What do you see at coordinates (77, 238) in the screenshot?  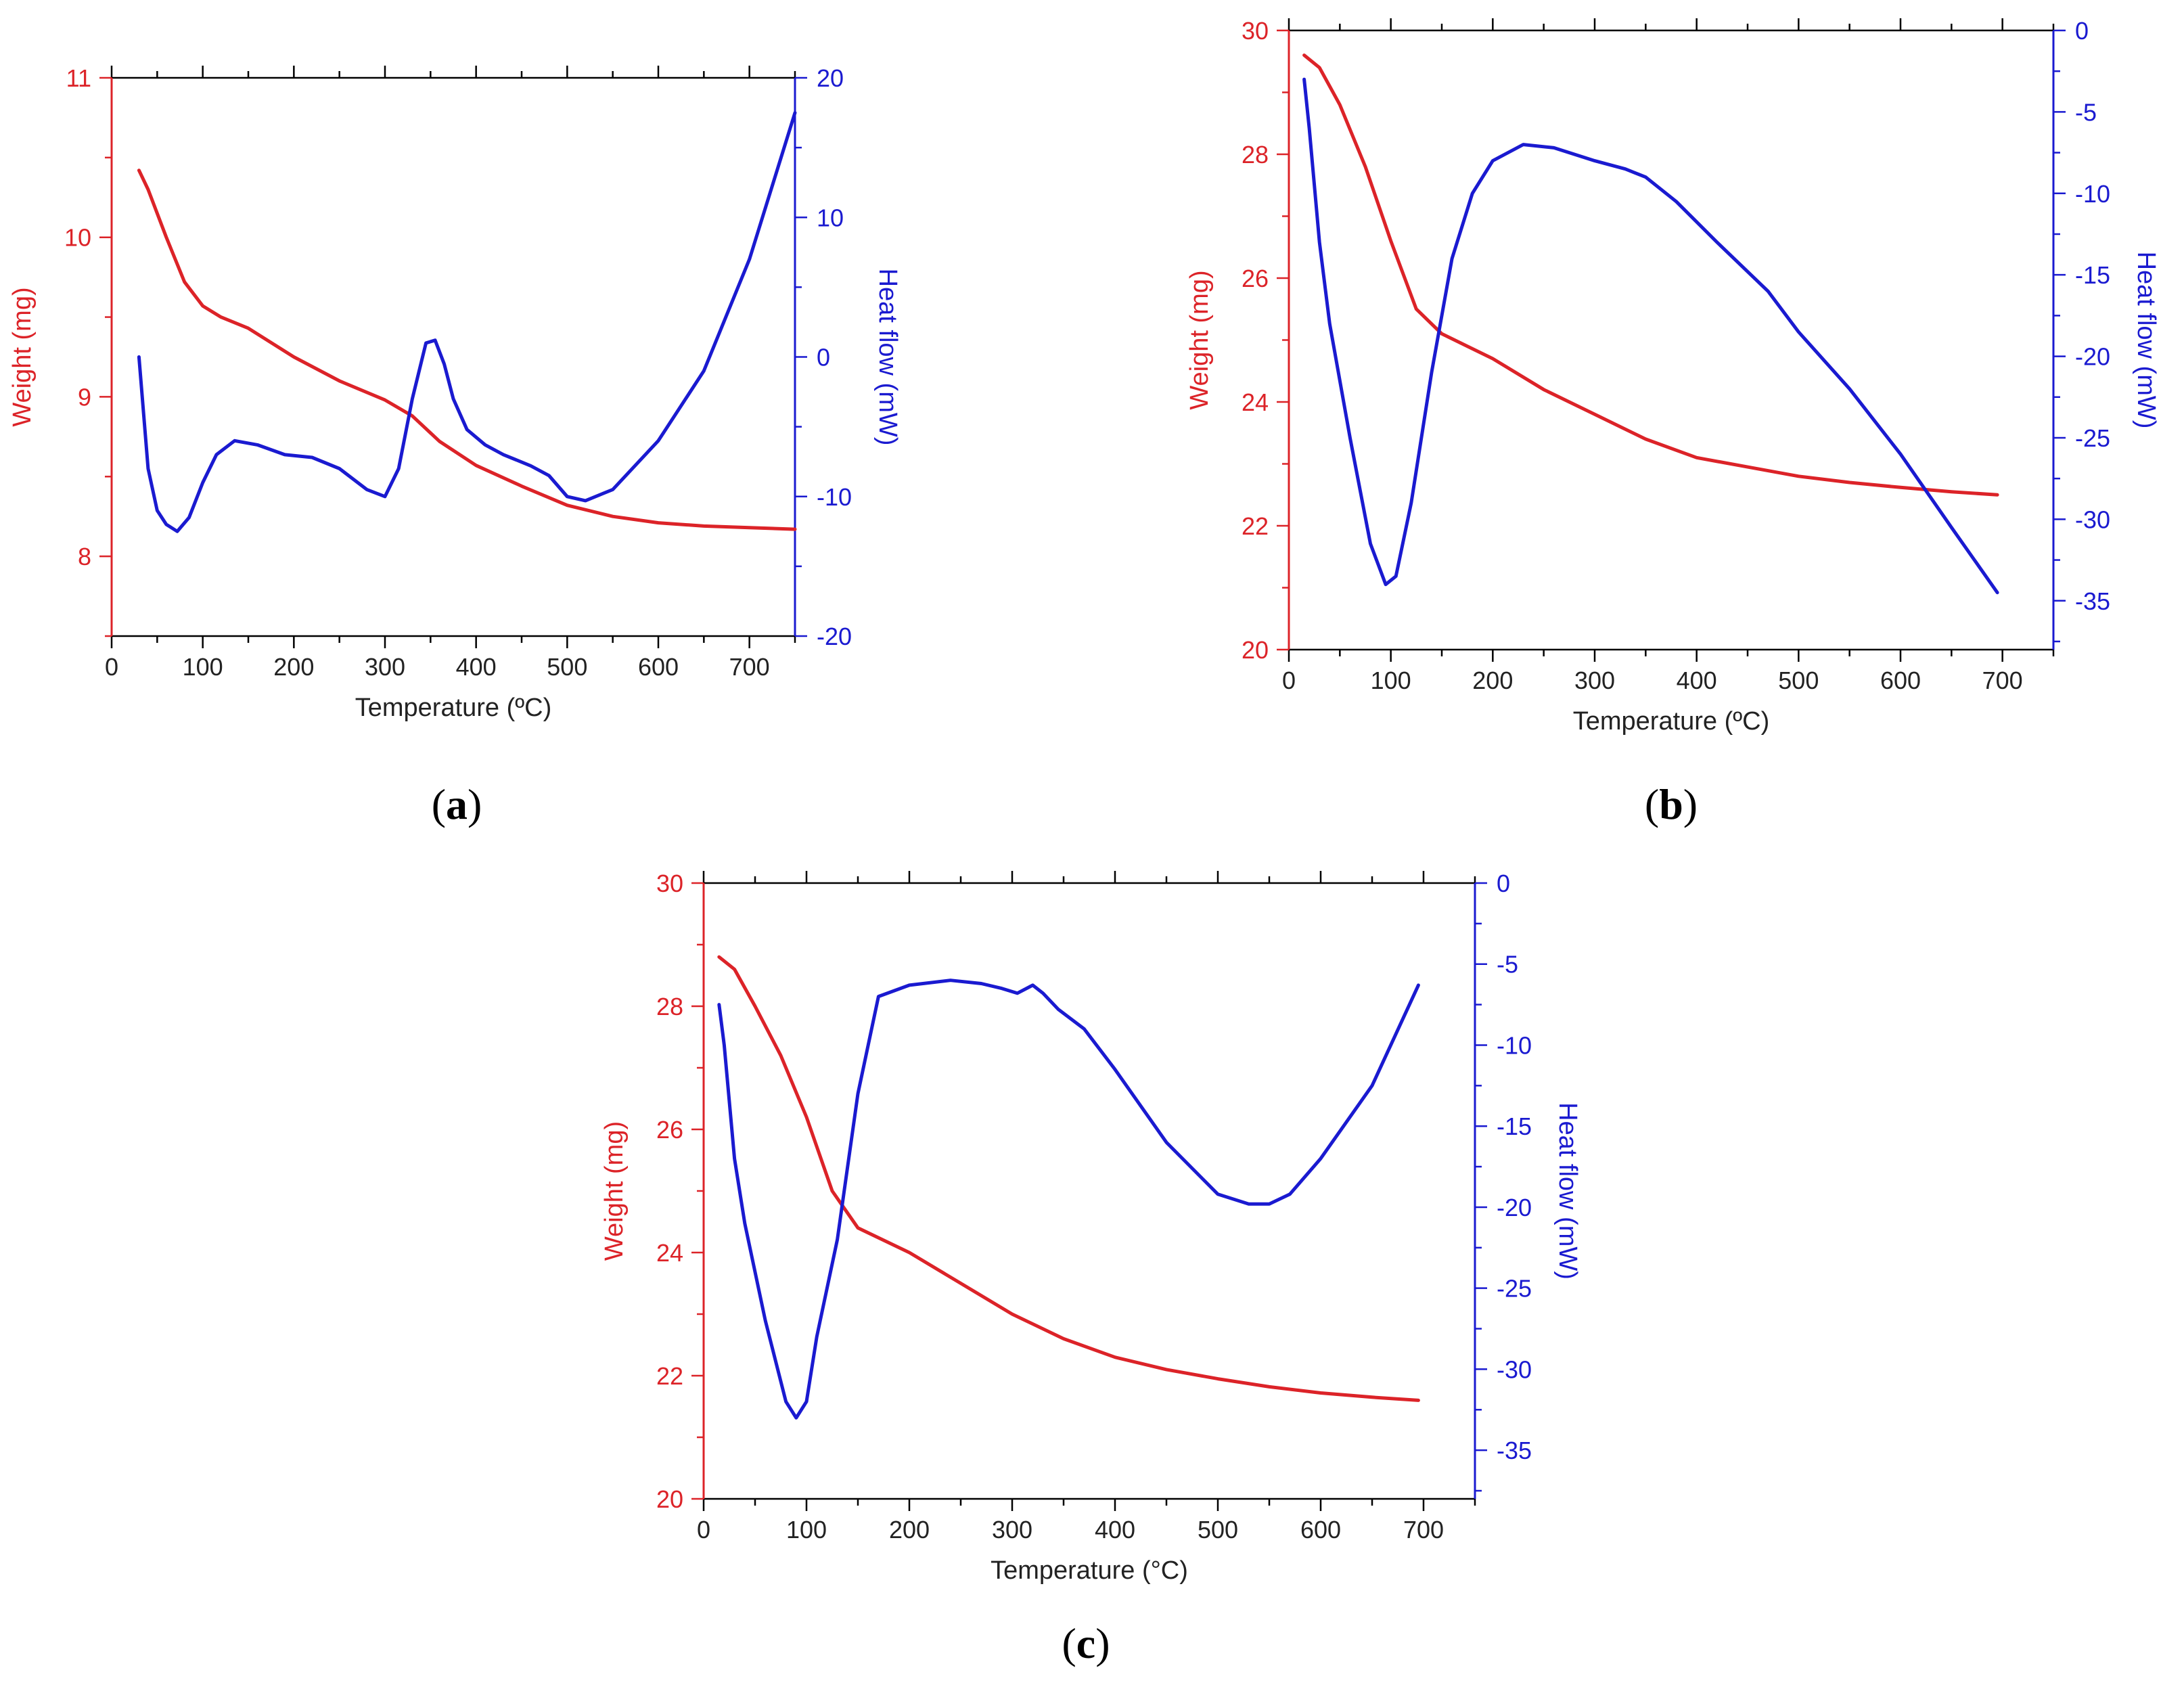 I see `y-tick-label: 10` at bounding box center [77, 238].